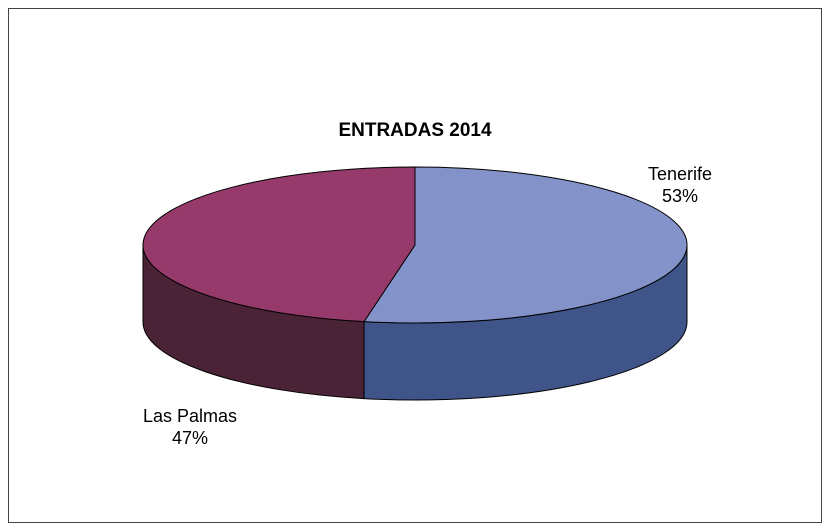 This screenshot has height=531, width=830. What do you see at coordinates (190, 416) in the screenshot?
I see `slice-label: Las Palmas` at bounding box center [190, 416].